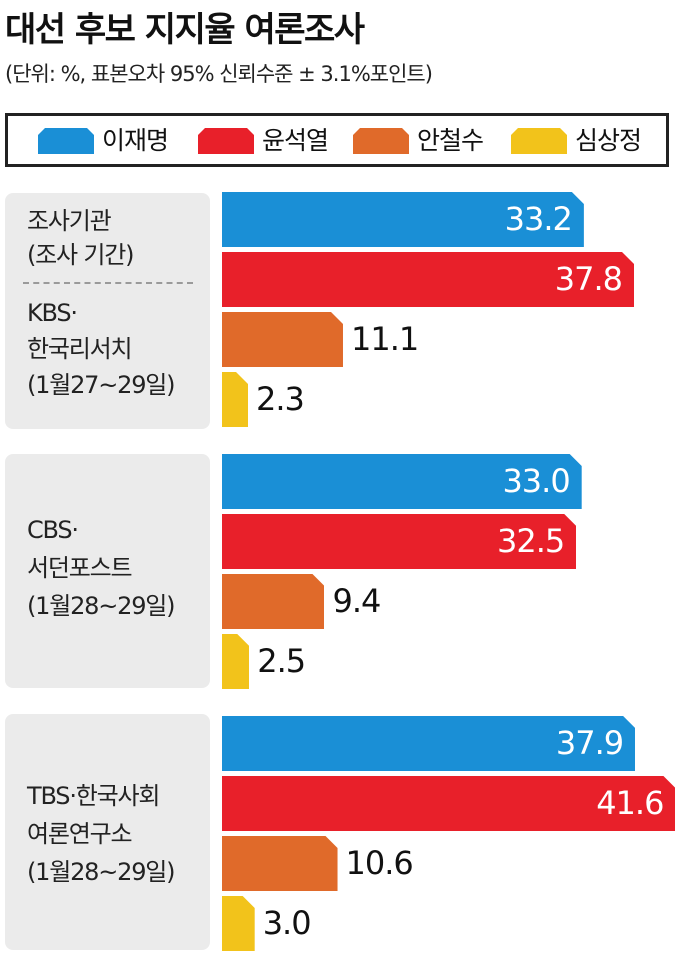  What do you see at coordinates (53, 530) in the screenshot?
I see `panel-org-line1: CBS·` at bounding box center [53, 530].